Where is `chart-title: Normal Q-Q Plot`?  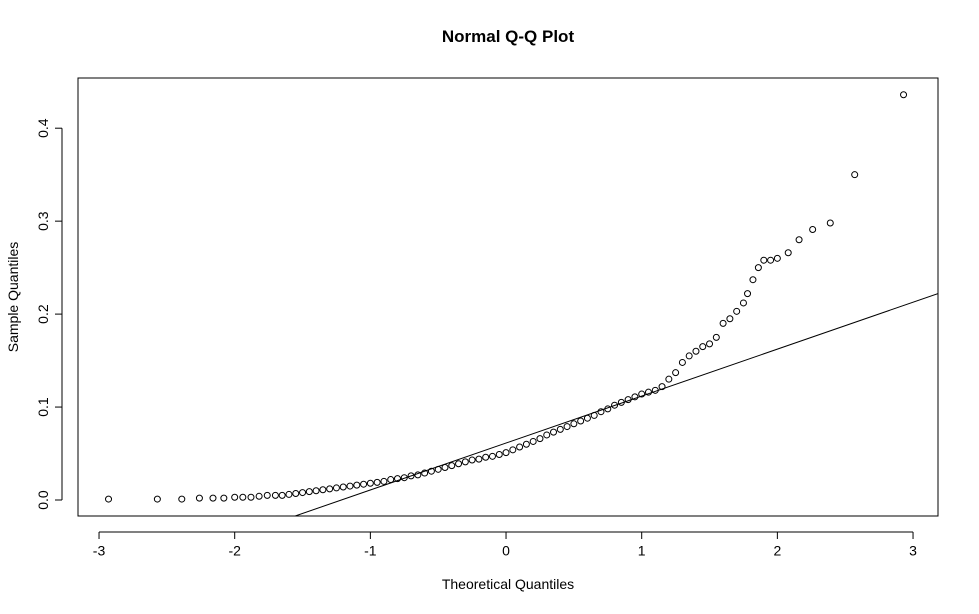
chart-title: Normal Q-Q Plot is located at coordinates (508, 36).